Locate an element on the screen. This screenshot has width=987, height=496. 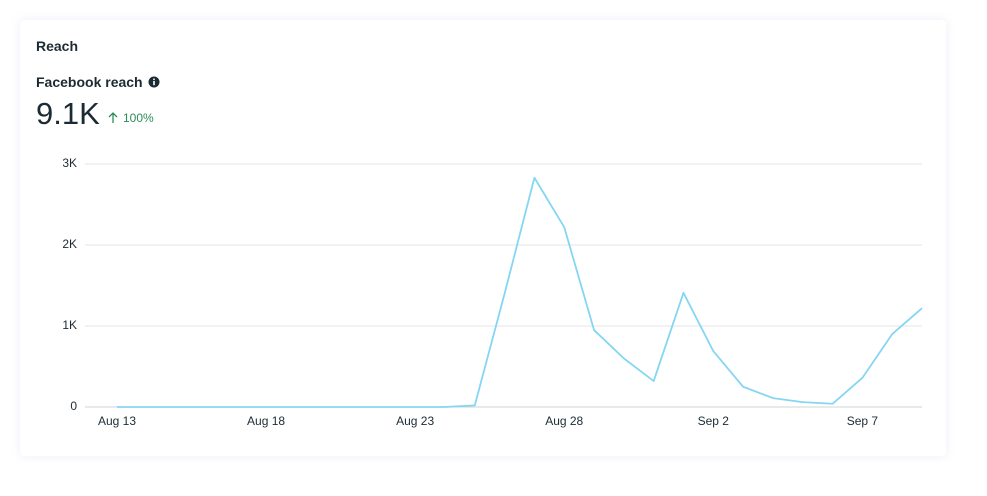
card-title: Reach is located at coordinates (57, 46).